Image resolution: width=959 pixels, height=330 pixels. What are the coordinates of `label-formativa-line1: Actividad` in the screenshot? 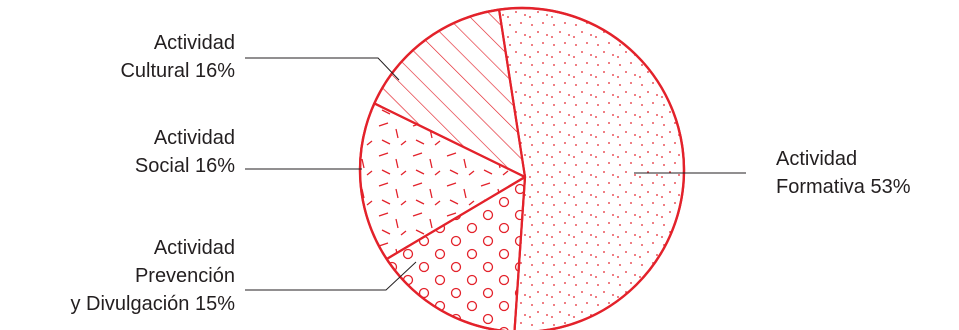 It's located at (817, 159).